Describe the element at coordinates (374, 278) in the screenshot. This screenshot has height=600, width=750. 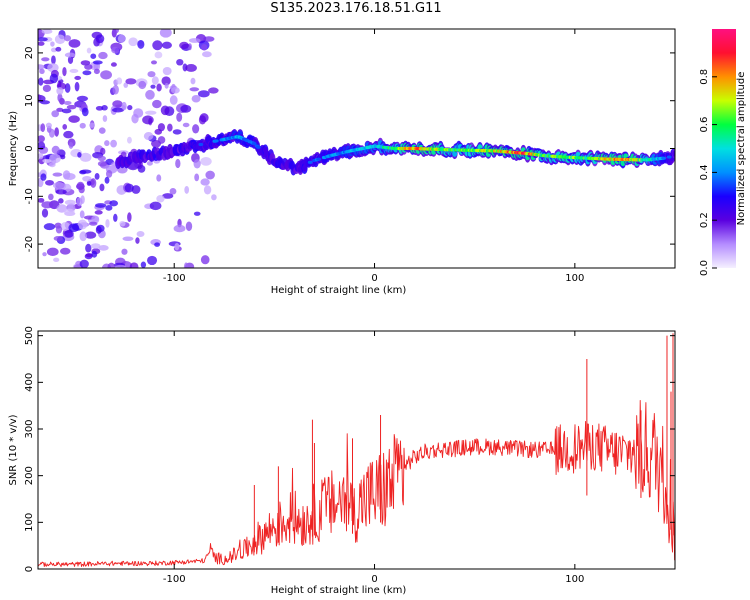
I see `x-tick-label: 0` at that location.